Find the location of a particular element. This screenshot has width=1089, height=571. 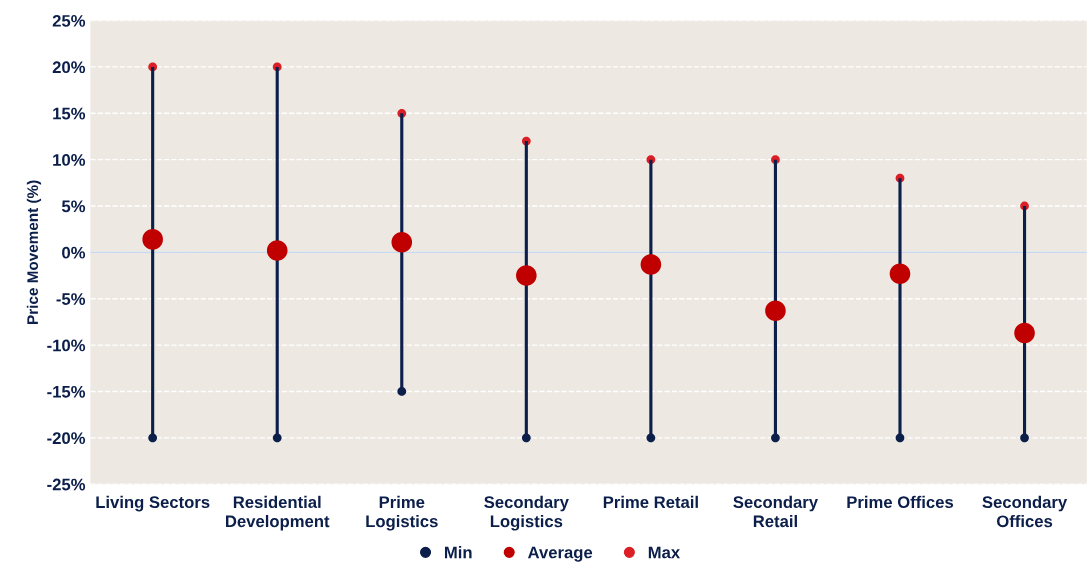

x-tick-label: Living Sectors is located at coordinates (153, 503).